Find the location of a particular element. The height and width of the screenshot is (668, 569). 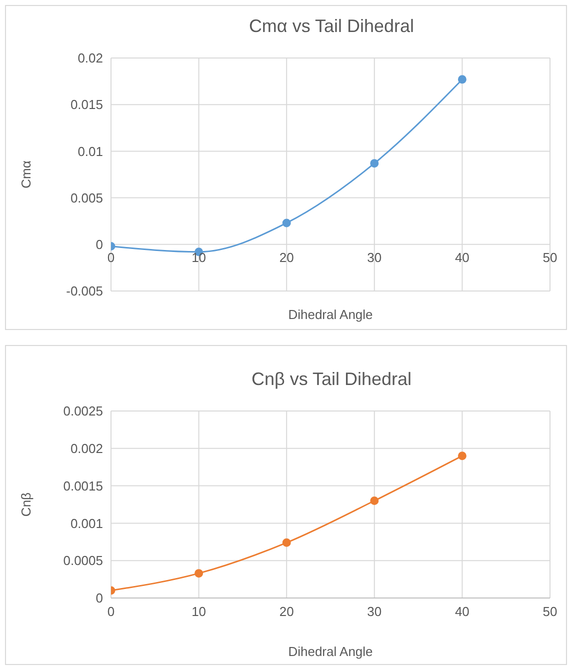

y-tick-label: 0.0005 is located at coordinates (83, 560).